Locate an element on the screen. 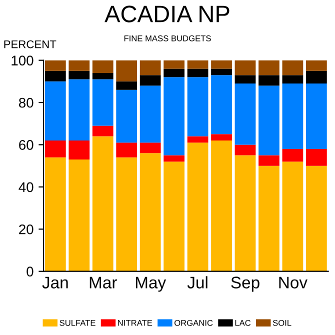 This screenshot has height=335, width=335. y-tick-label: 100 is located at coordinates (23, 61).